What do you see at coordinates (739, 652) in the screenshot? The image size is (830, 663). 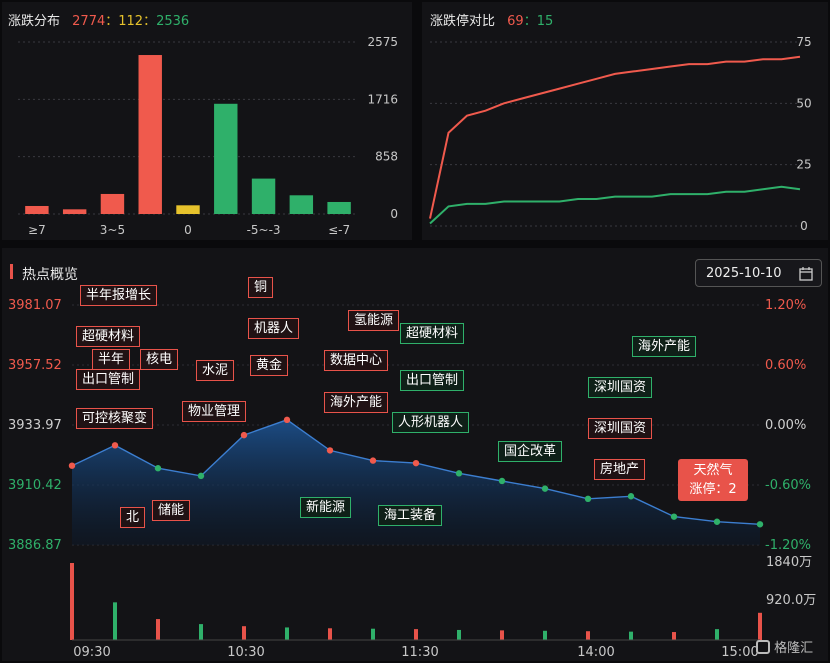 I see `time-tick: 15:00` at bounding box center [739, 652].